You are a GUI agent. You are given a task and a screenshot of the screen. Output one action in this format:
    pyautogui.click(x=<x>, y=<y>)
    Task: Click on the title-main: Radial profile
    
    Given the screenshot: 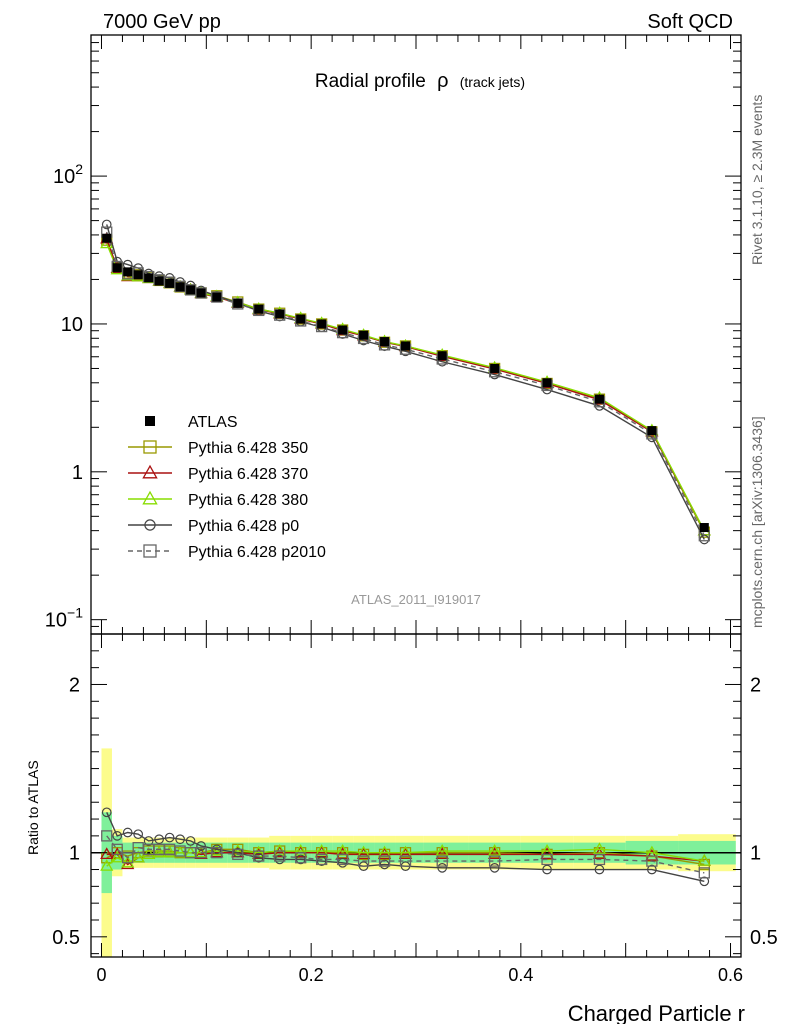 What is the action you would take?
    pyautogui.click(x=370, y=81)
    